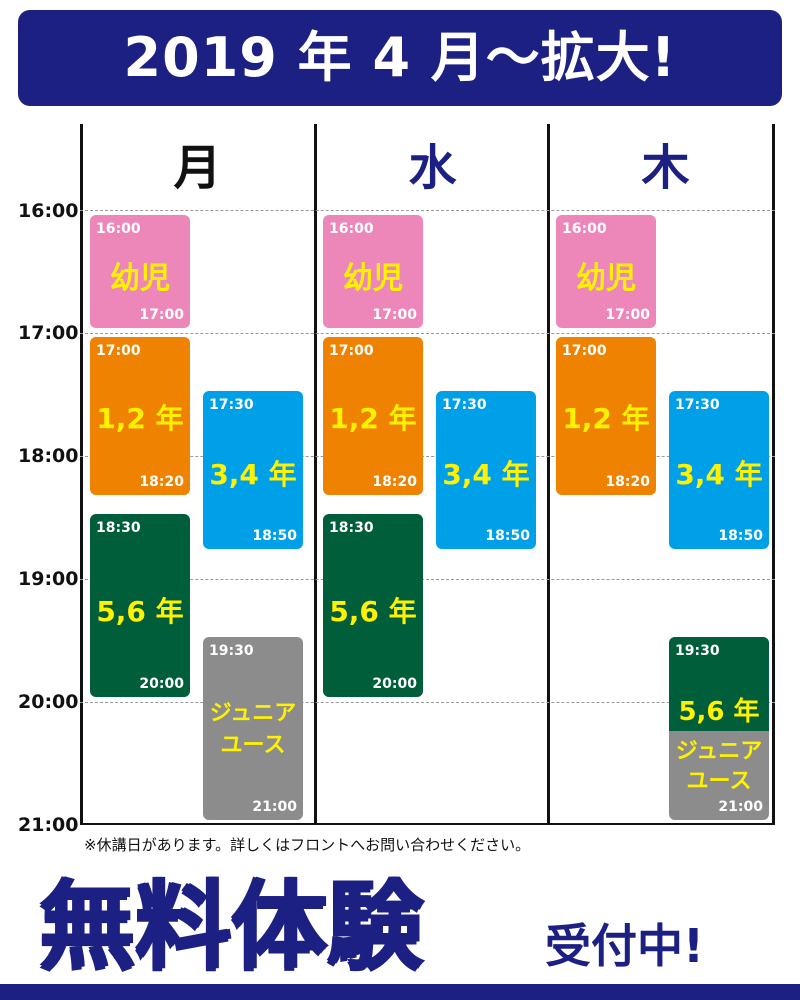 Image resolution: width=800 pixels, height=1000 pixels. I want to click on class-block-combo: 19:30 5,6 年 ジュニア ユース 21:00, so click(719, 728).